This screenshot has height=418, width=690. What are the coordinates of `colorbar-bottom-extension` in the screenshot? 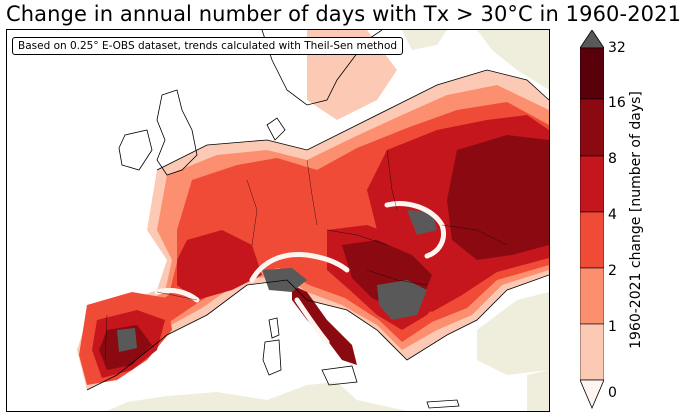 It's located at (592, 394).